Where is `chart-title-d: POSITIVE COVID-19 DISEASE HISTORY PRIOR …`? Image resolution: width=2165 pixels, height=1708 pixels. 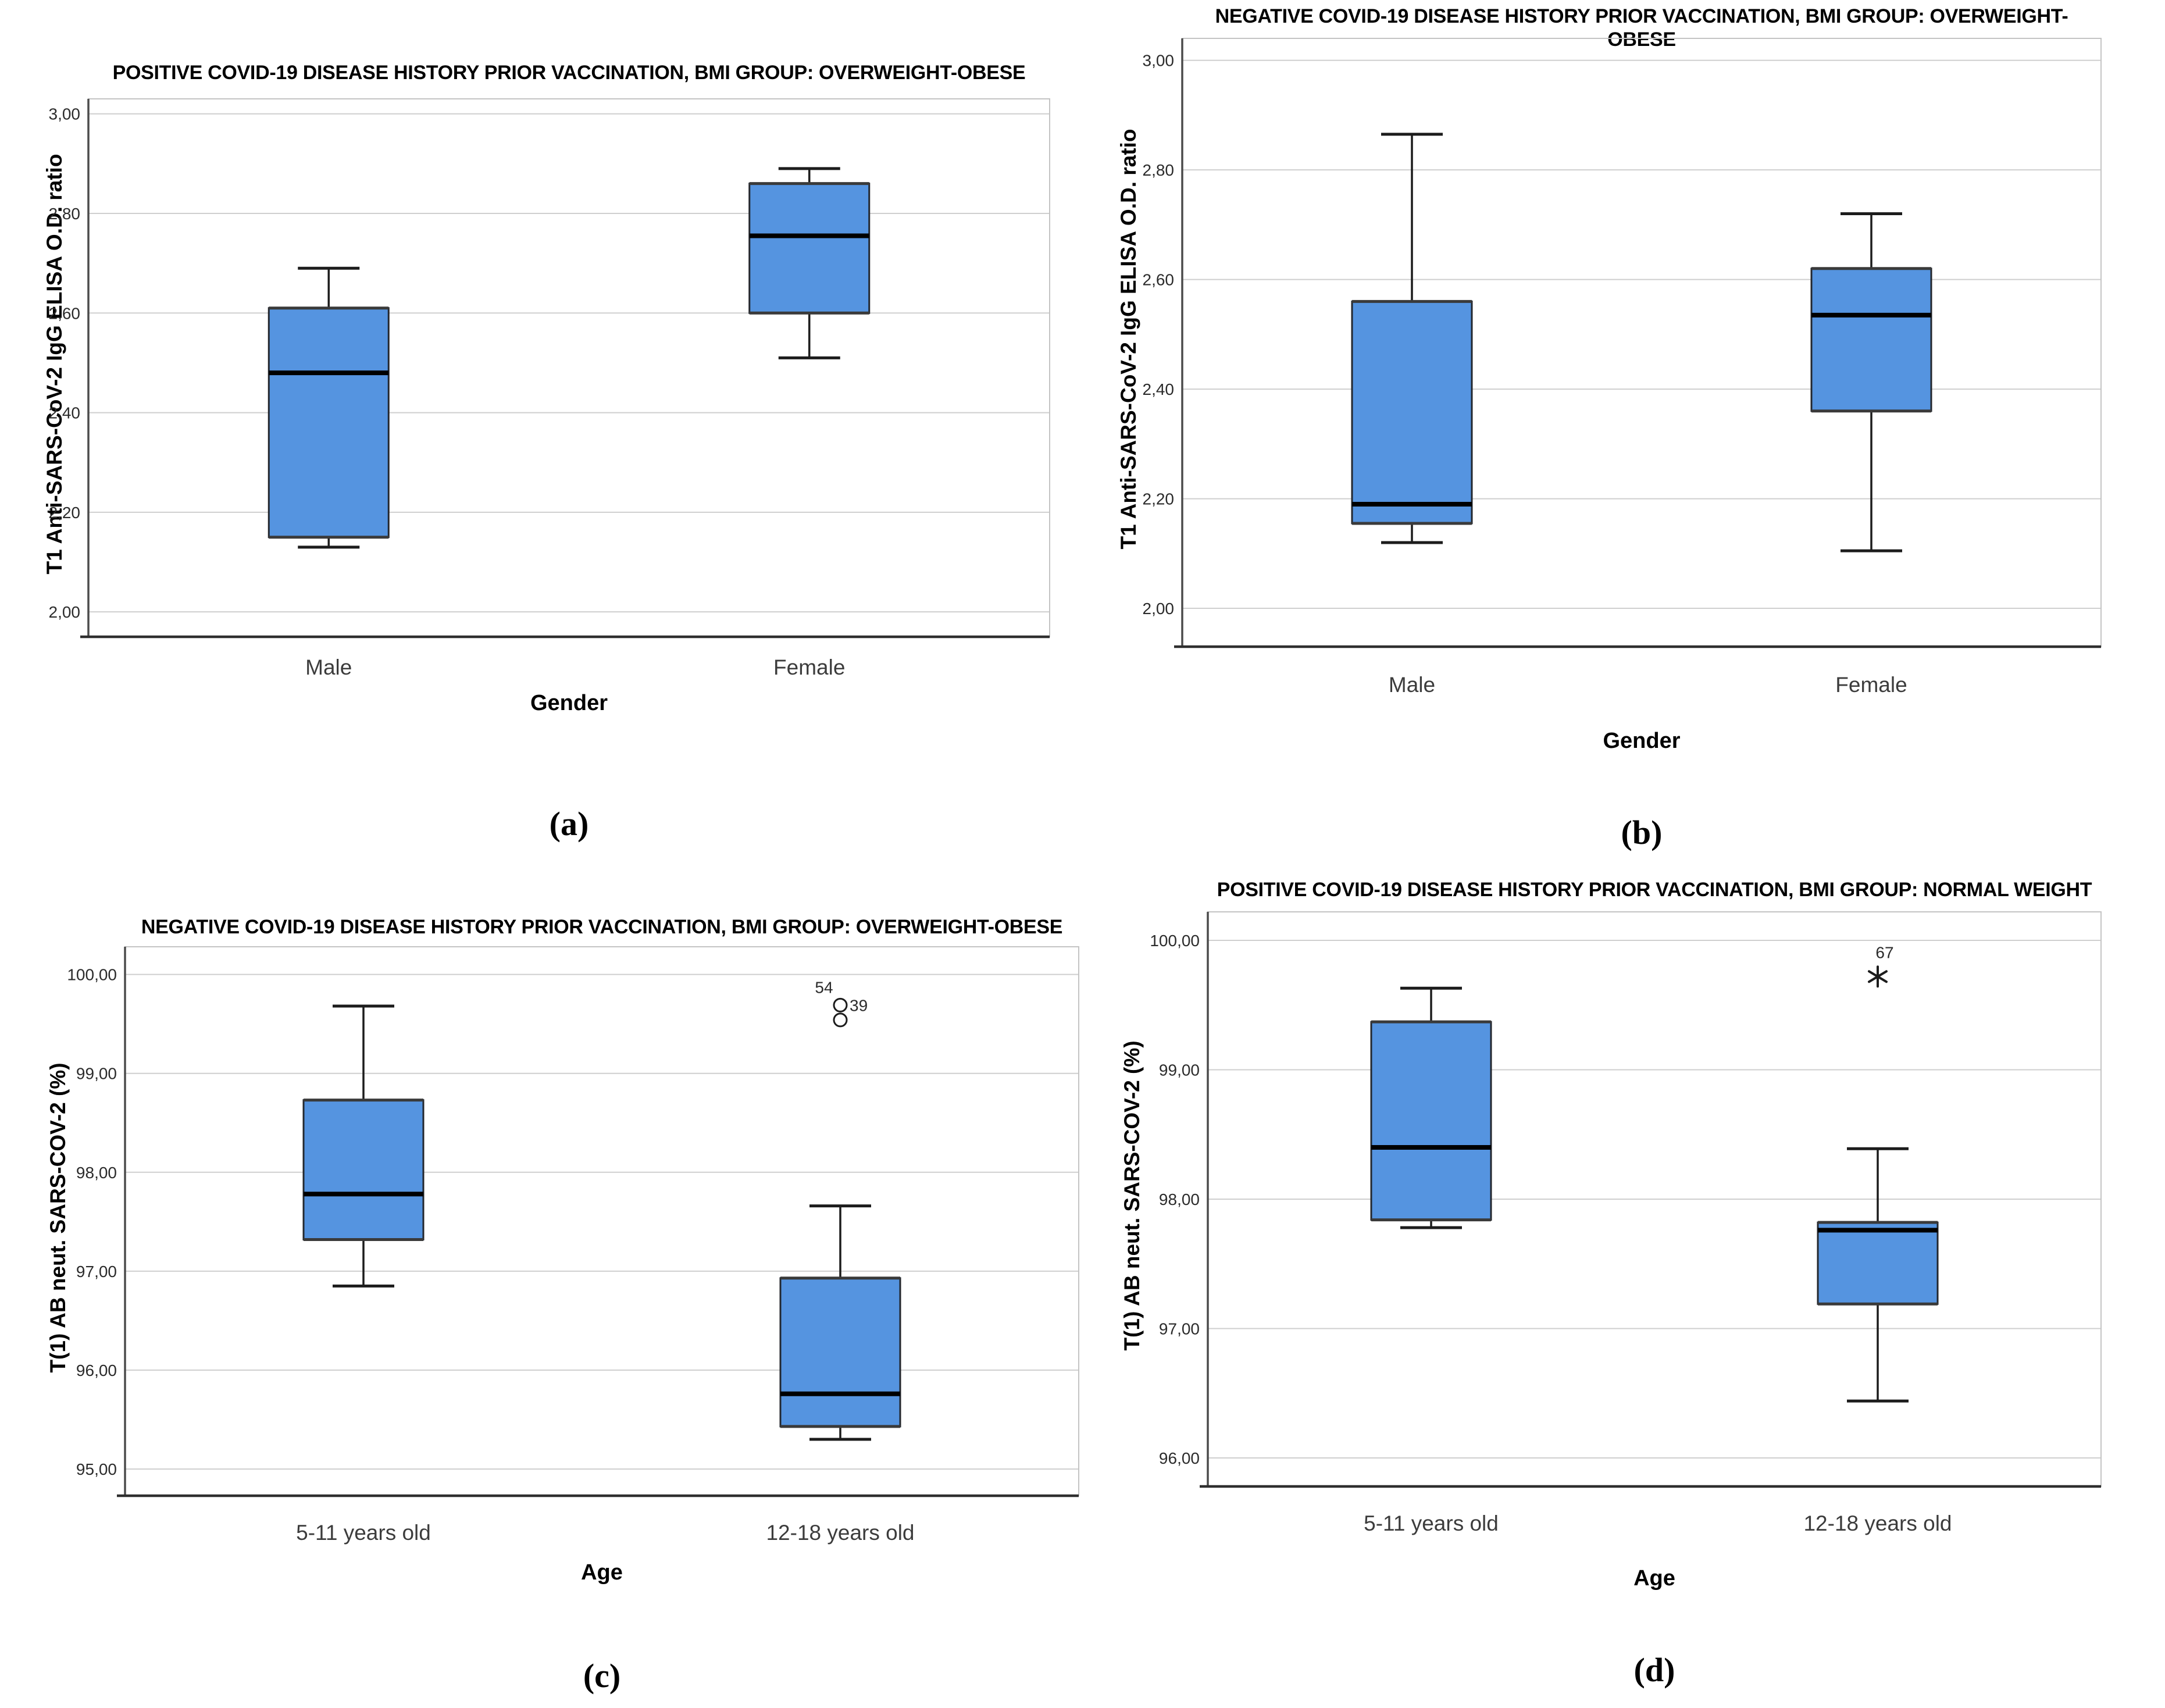
chart-title-d: POSITIVE COVID-19 DISEASE HISTORY PRIOR … is located at coordinates (1655, 890).